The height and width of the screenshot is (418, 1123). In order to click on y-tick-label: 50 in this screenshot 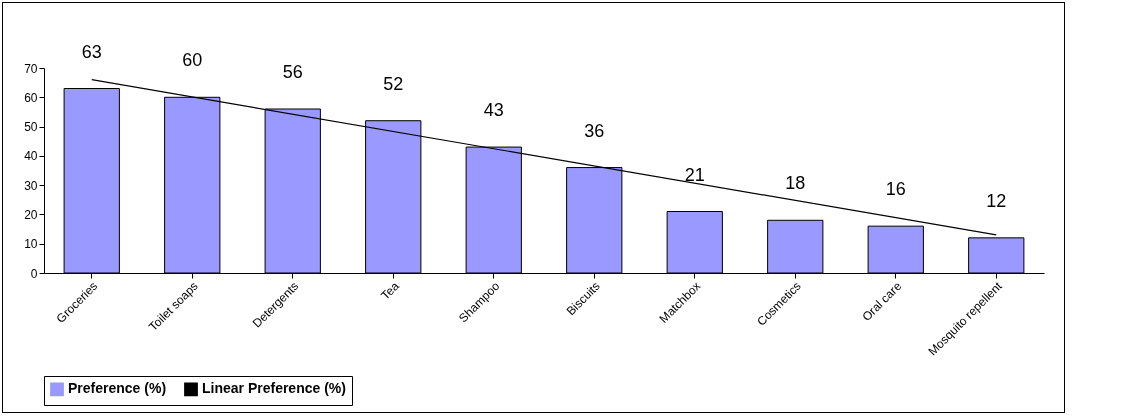, I will do `click(31, 127)`.